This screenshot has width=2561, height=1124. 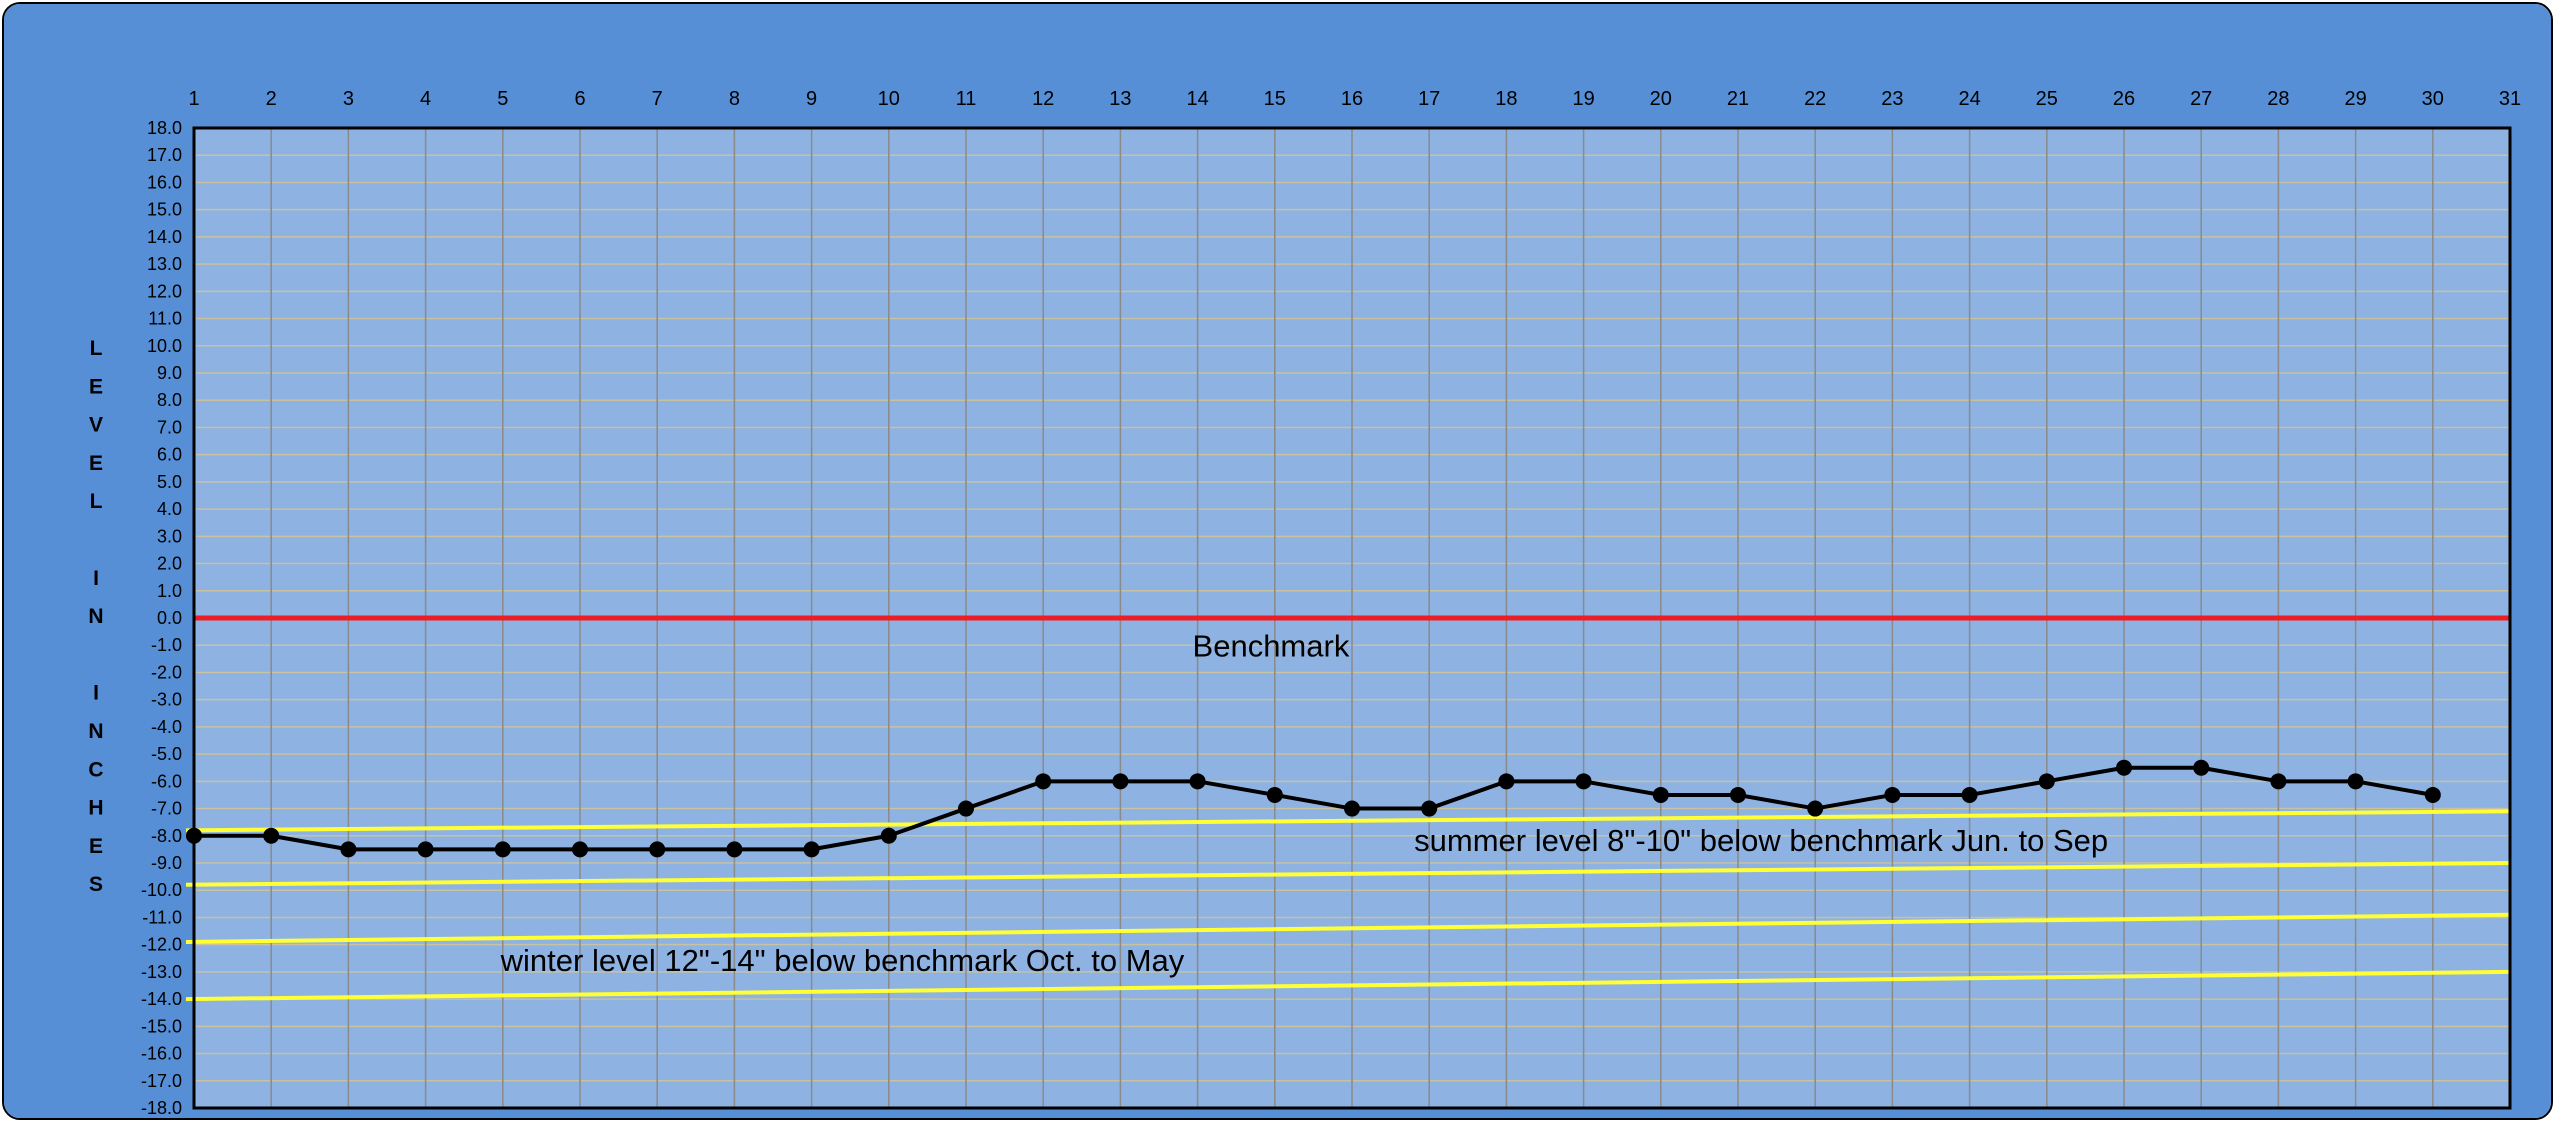 What do you see at coordinates (1661, 99) in the screenshot?
I see `x-tick-label: 20` at bounding box center [1661, 99].